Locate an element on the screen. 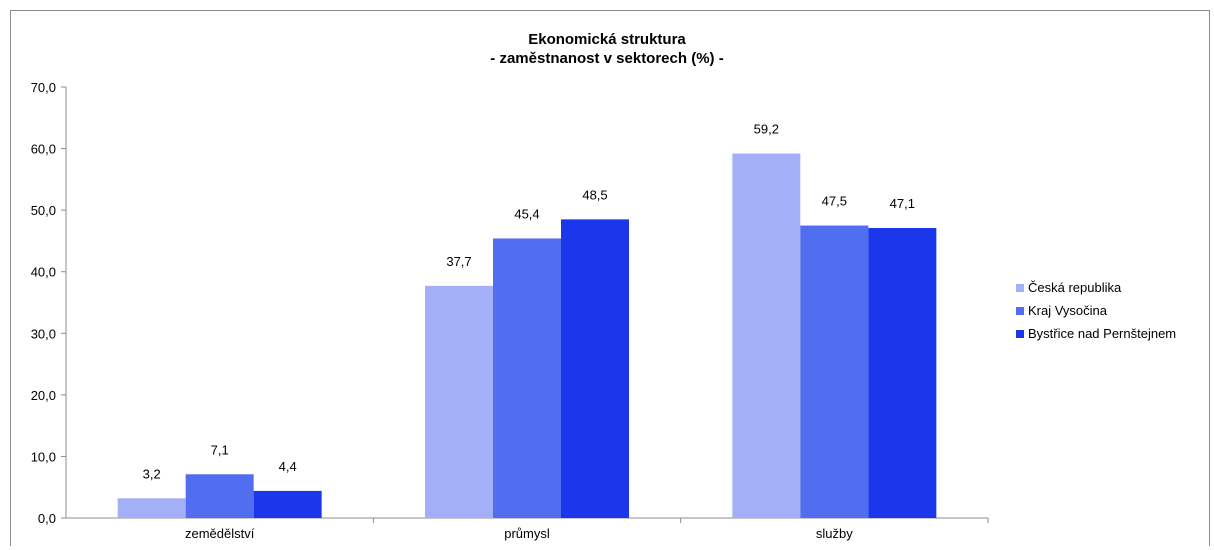 Image resolution: width=1214 pixels, height=550 pixels. data-label: 37,7 is located at coordinates (458, 261).